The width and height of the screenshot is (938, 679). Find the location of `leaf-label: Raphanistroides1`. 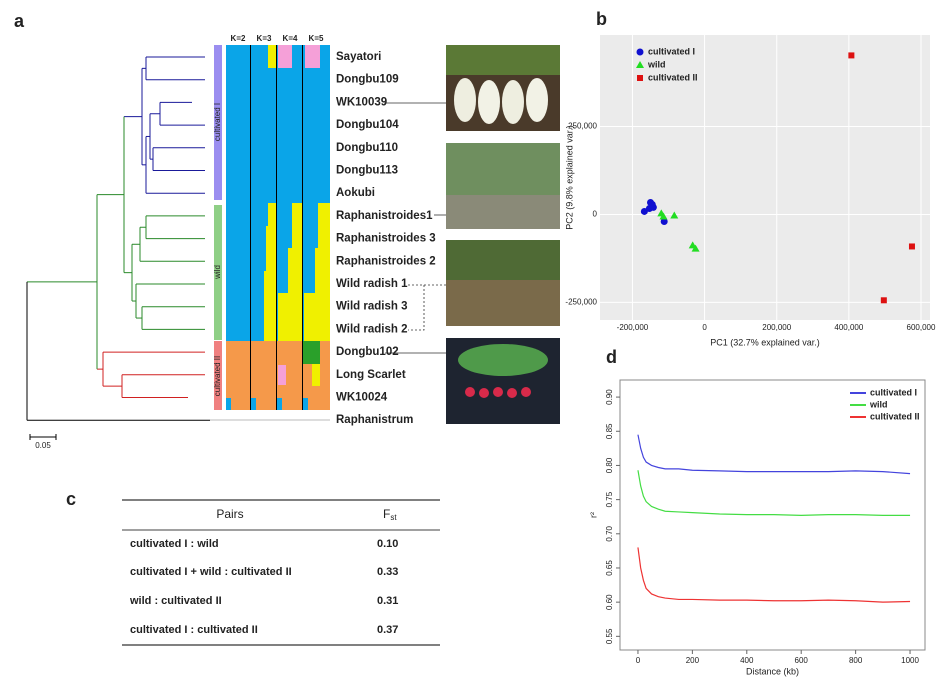

leaf-label: Raphanistroides1 is located at coordinates (384, 216).